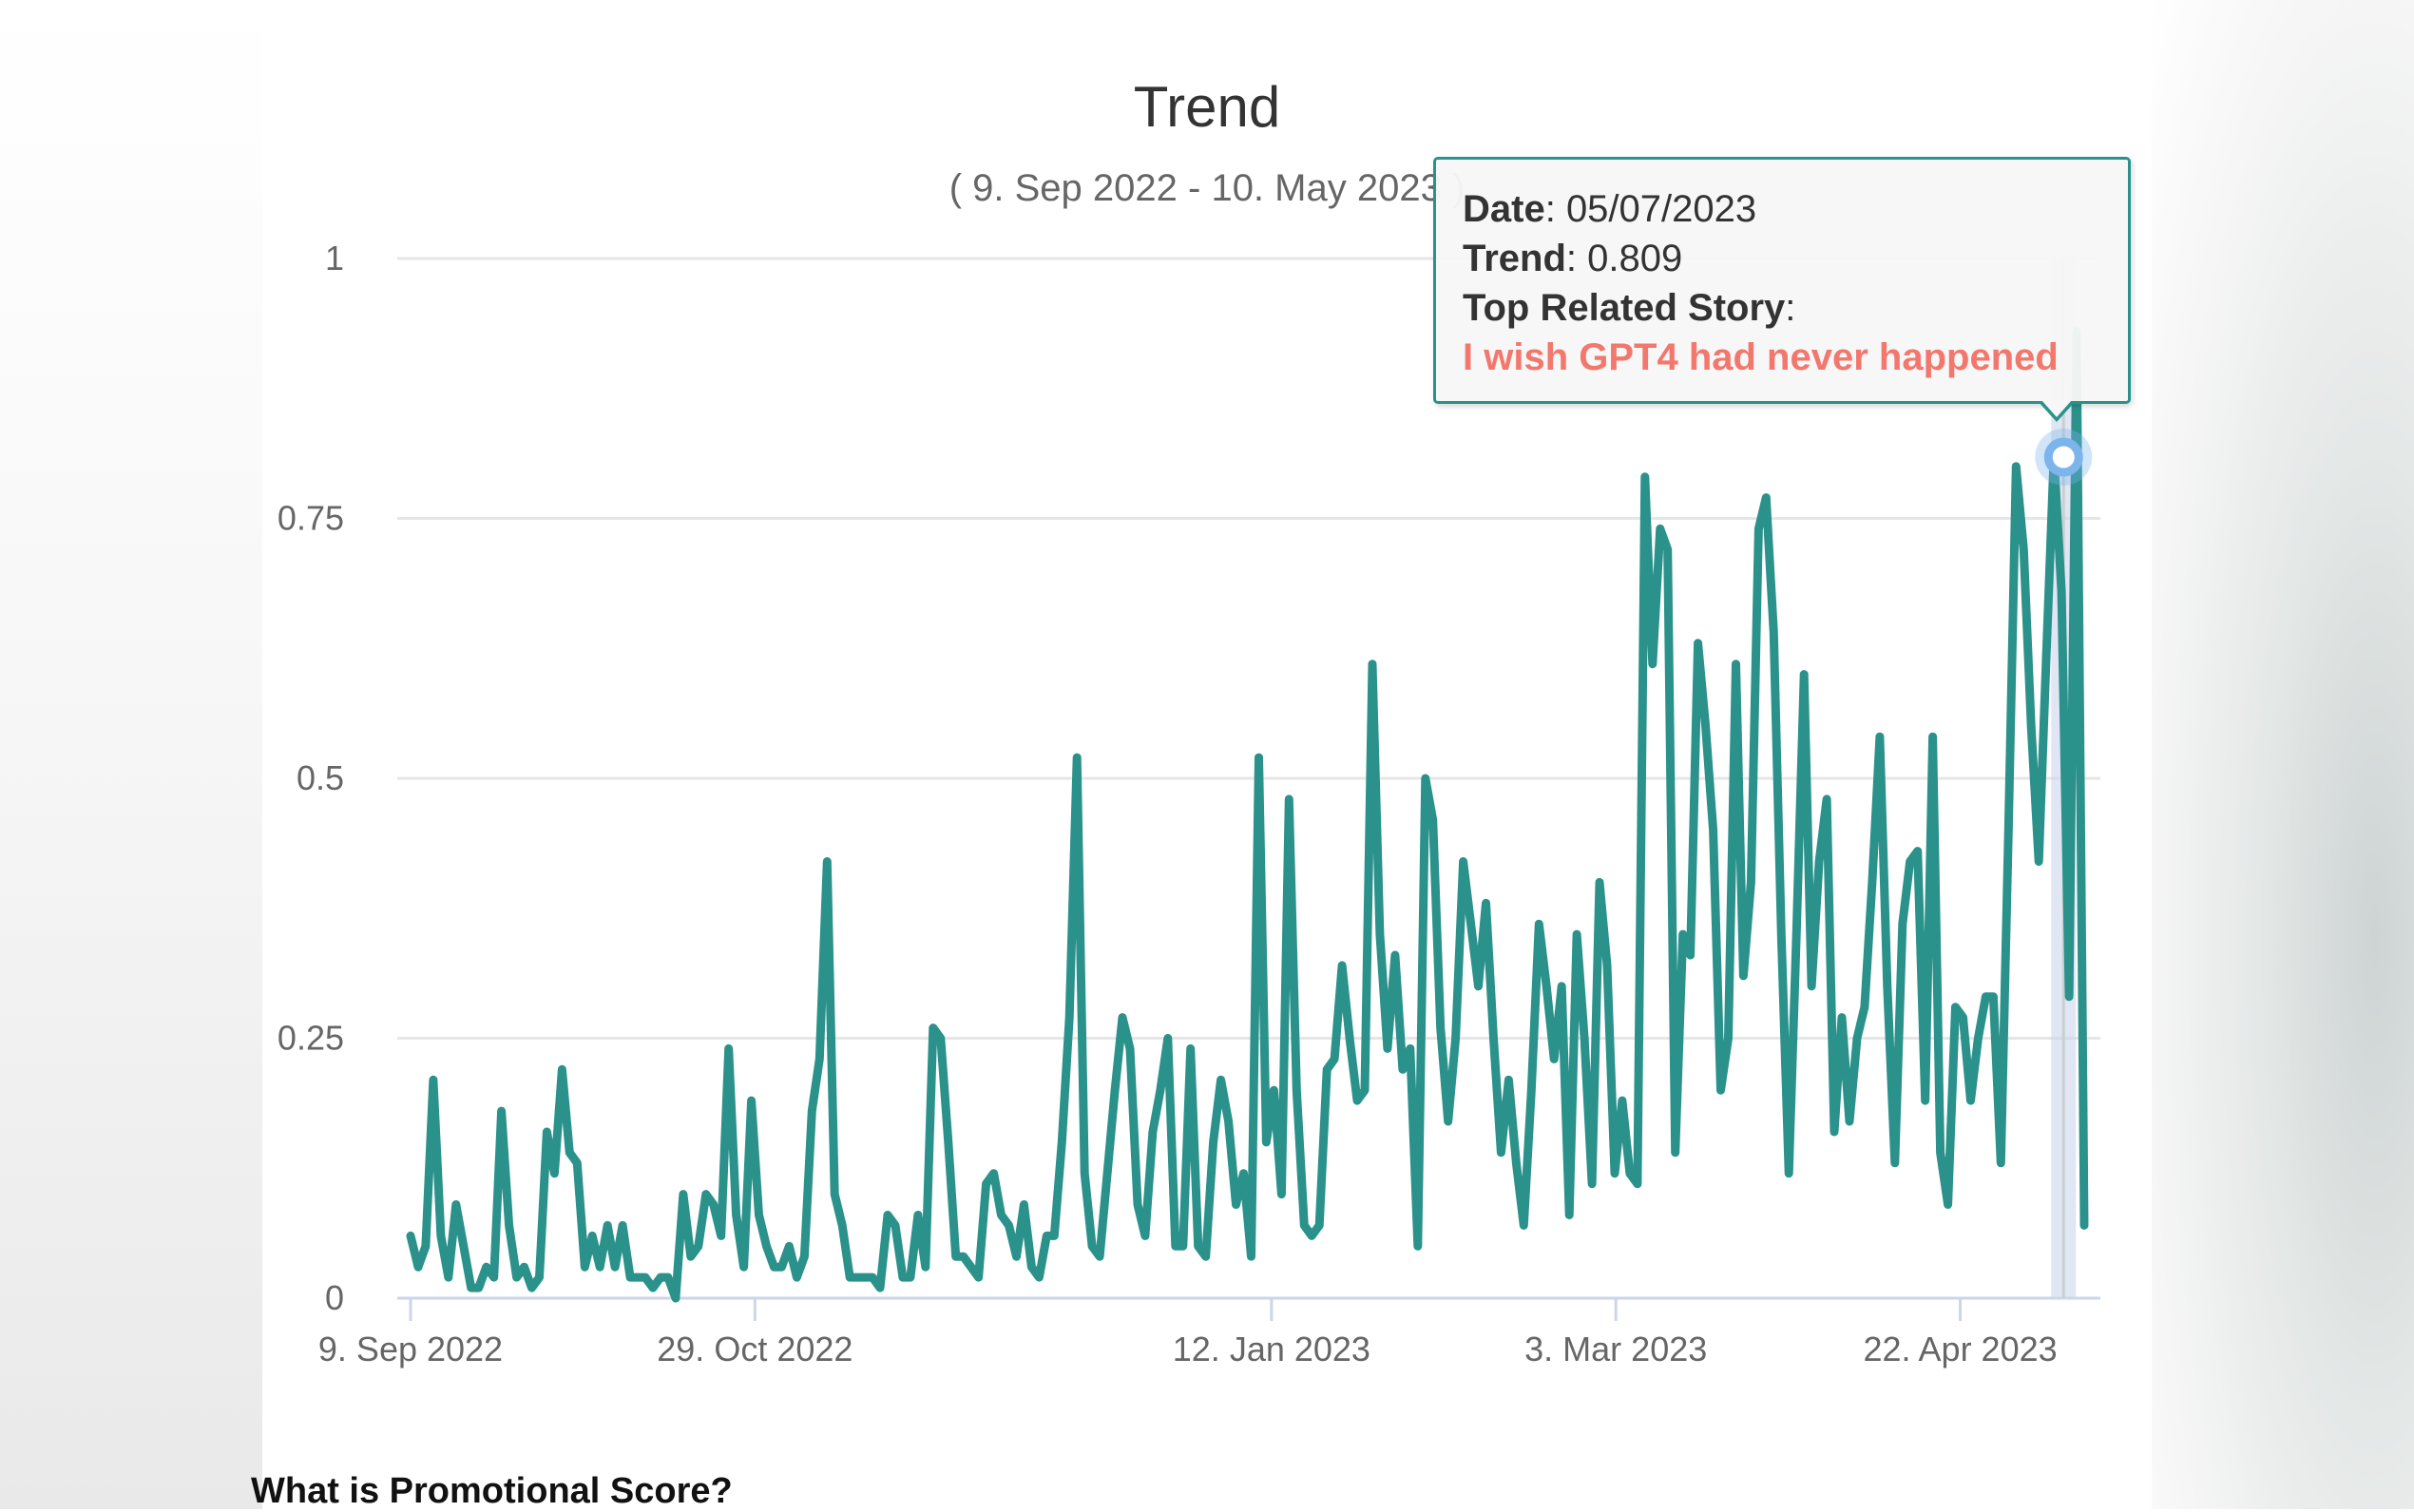 This screenshot has width=2414, height=1512. I want to click on highlight-marker, so click(2063, 457).